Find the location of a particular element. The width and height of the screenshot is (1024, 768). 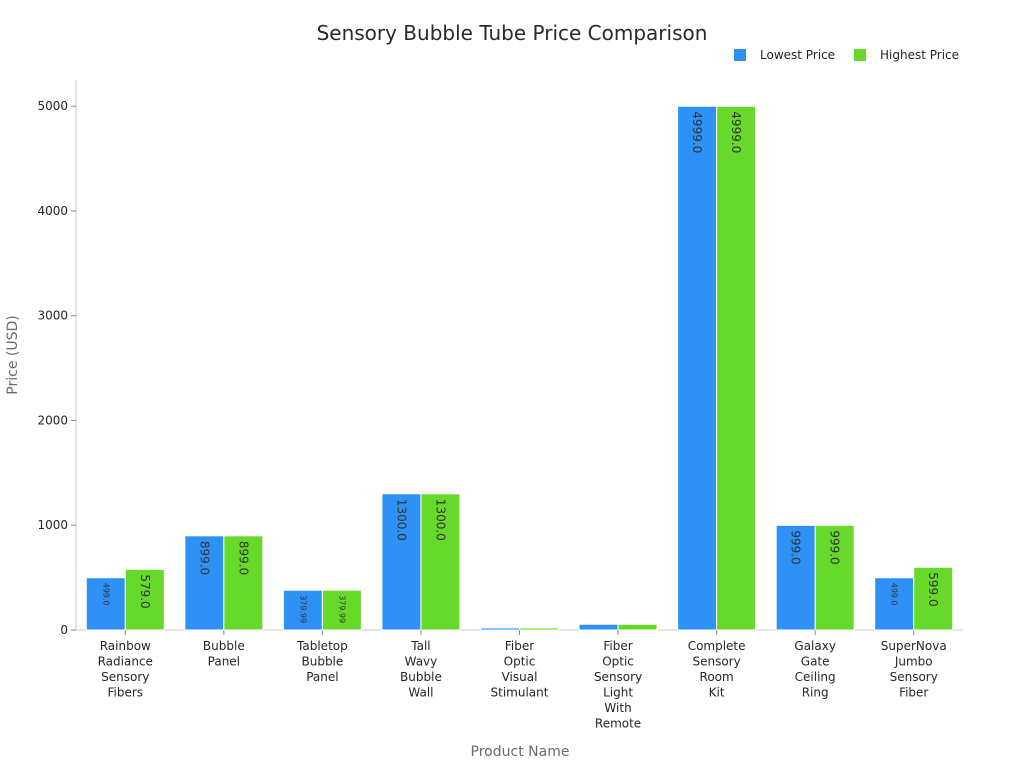

bar-value-label: 579.0 is located at coordinates (145, 591).